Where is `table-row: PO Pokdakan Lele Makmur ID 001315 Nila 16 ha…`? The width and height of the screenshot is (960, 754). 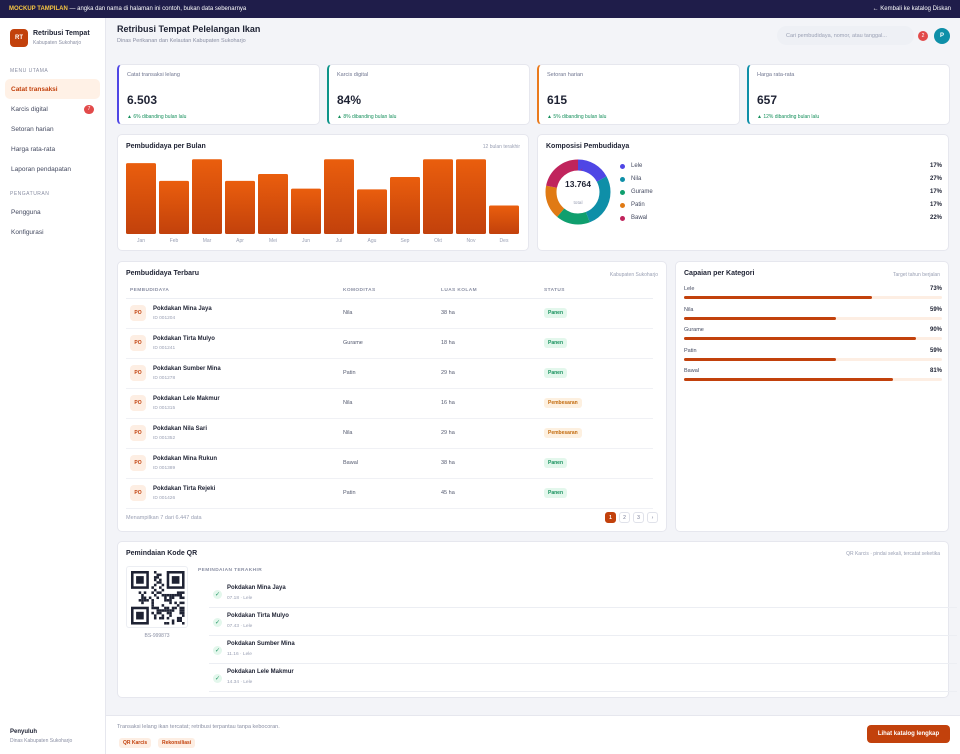 table-row: PO Pokdakan Lele Makmur ID 001315 Nila 16 ha… is located at coordinates (389, 403).